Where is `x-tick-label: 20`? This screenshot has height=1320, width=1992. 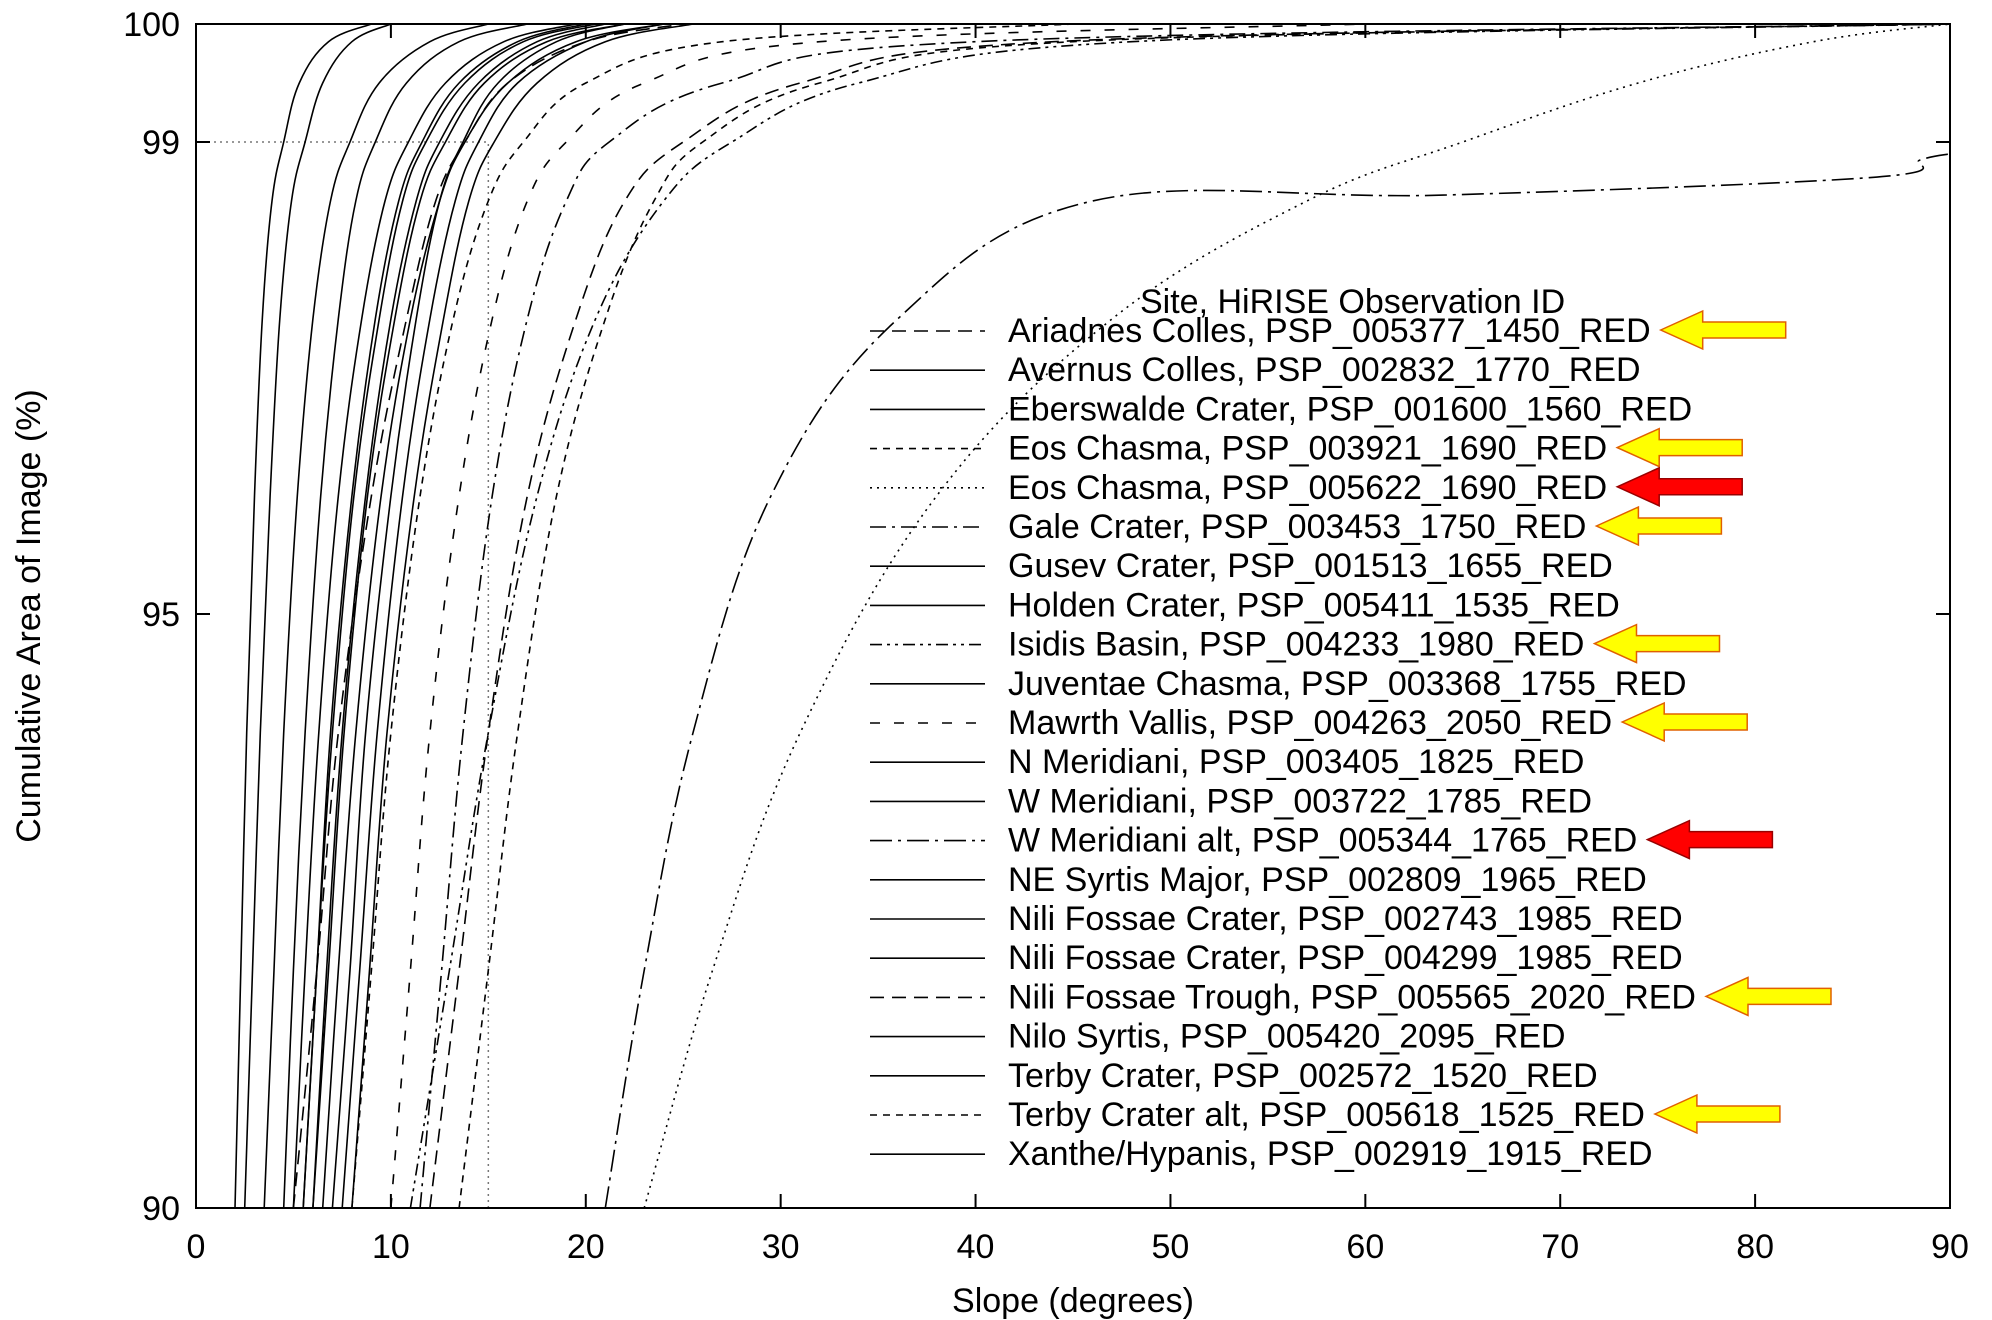 x-tick-label: 20 is located at coordinates (586, 1247).